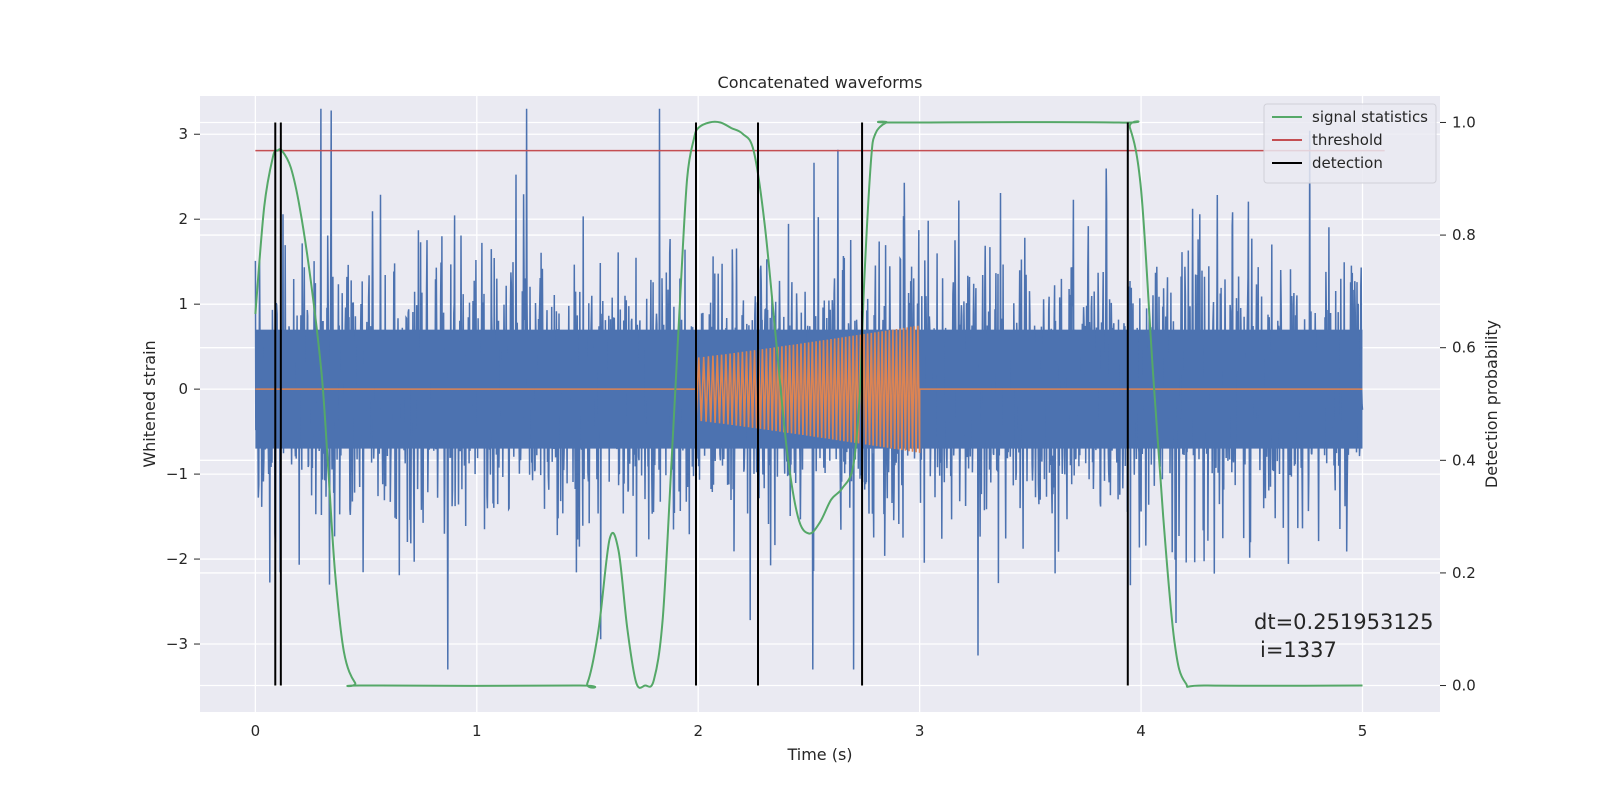 The image size is (1600, 800). What do you see at coordinates (177, 474) in the screenshot?
I see `y-tick-label: −1` at bounding box center [177, 474].